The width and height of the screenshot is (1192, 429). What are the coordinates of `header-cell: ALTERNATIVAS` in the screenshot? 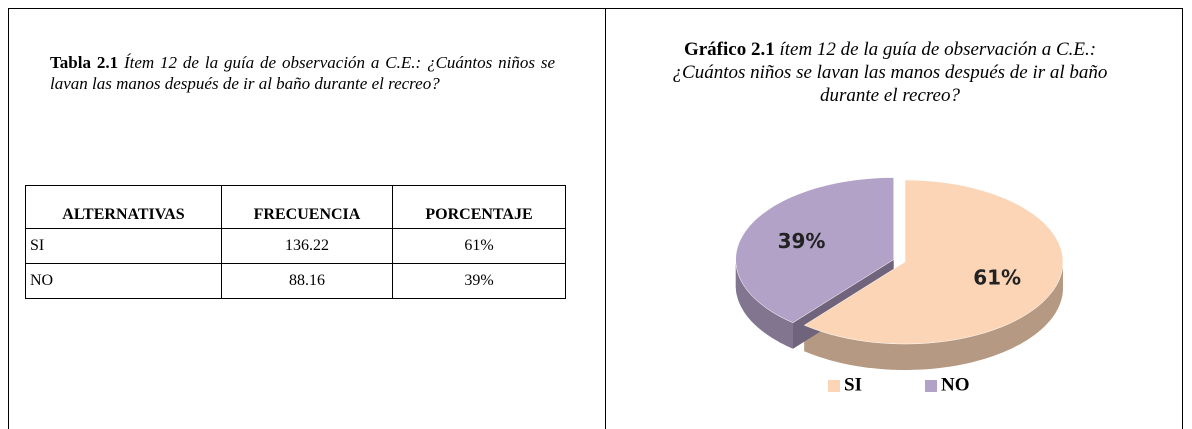 It's located at (123, 207).